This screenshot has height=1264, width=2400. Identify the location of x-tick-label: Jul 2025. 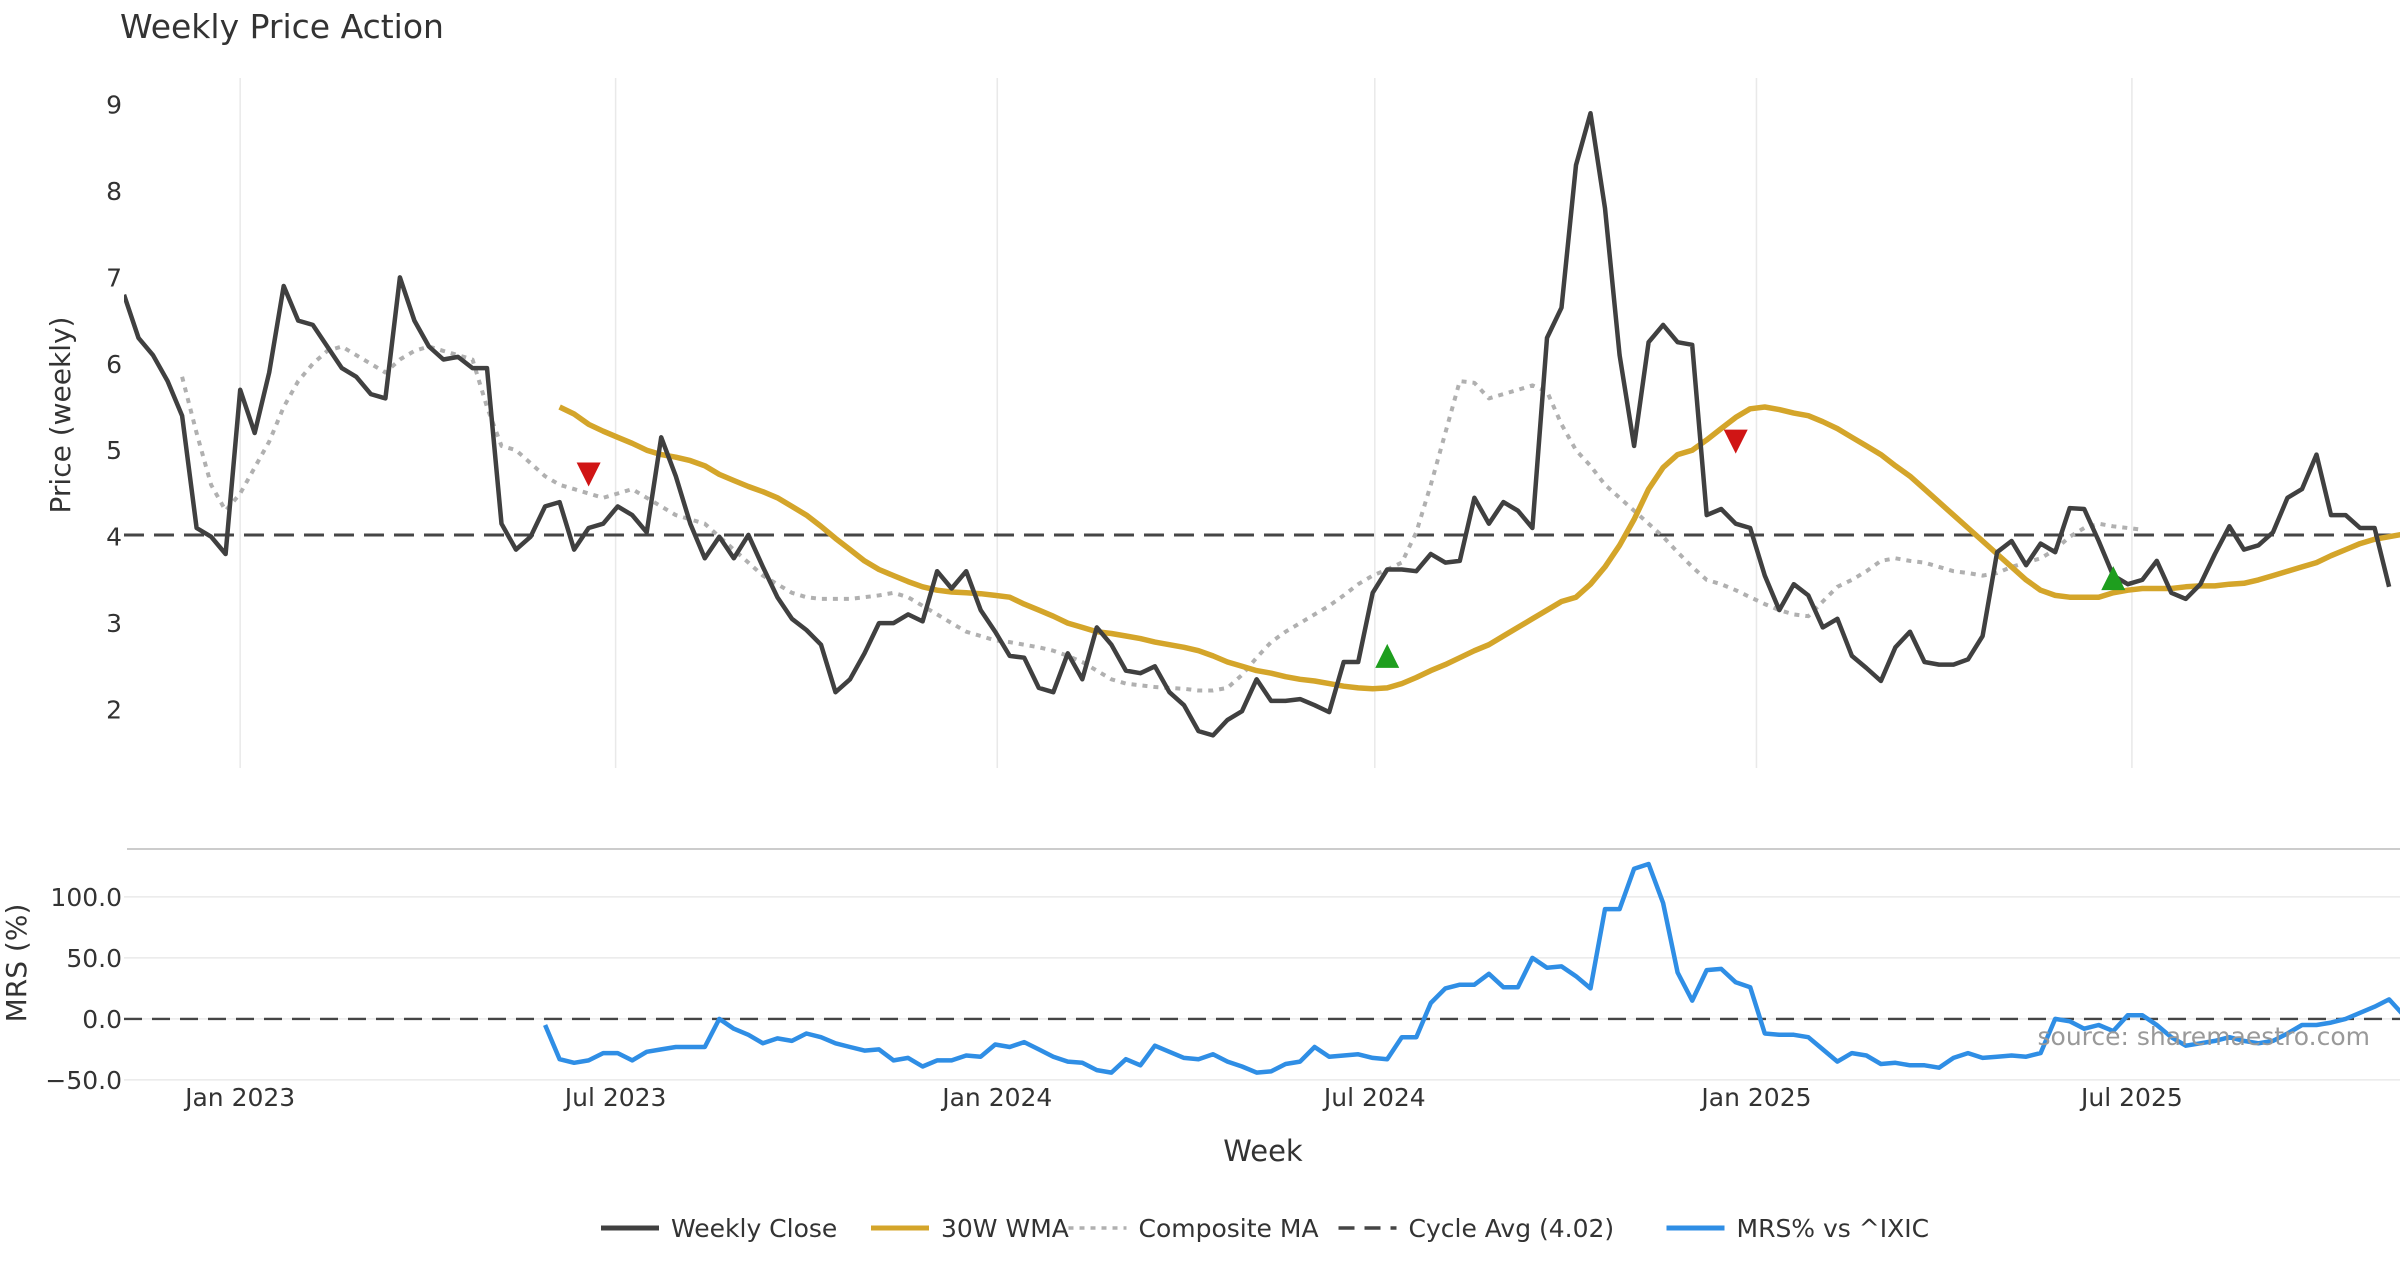
(2131, 1097).